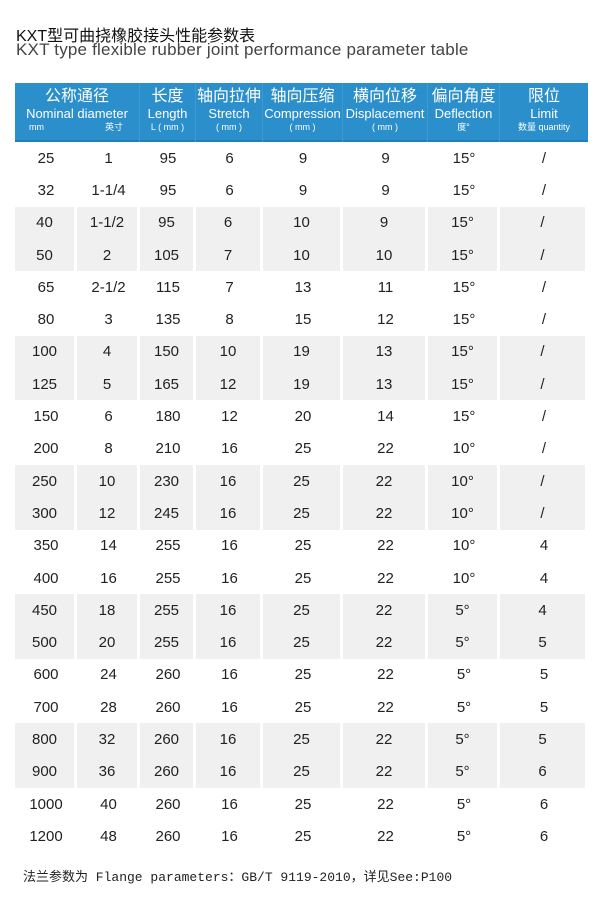 Image resolution: width=600 pixels, height=905 pixels. I want to click on table-row: 200 8 210 16 25 22 10° /, so click(301, 449).